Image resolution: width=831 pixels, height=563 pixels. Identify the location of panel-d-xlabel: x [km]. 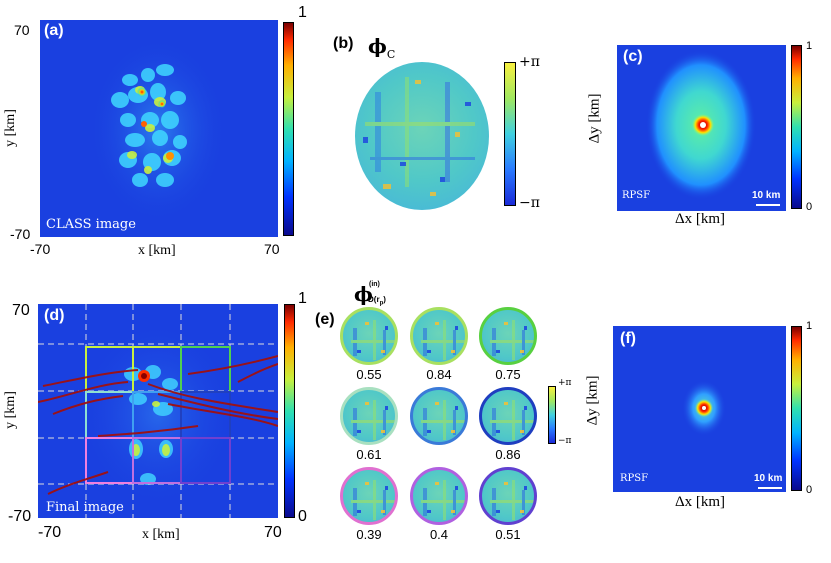
(161, 534).